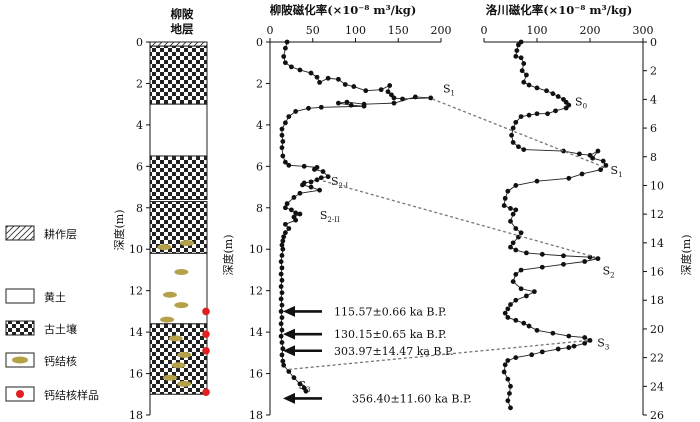 The image size is (700, 422). Describe the element at coordinates (643, 30) in the screenshot. I see `luochuan-x-tick-label: 300` at that location.